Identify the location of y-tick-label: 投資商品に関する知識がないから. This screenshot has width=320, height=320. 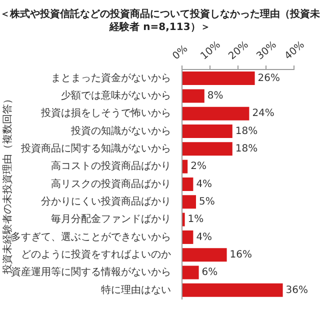
(95, 148).